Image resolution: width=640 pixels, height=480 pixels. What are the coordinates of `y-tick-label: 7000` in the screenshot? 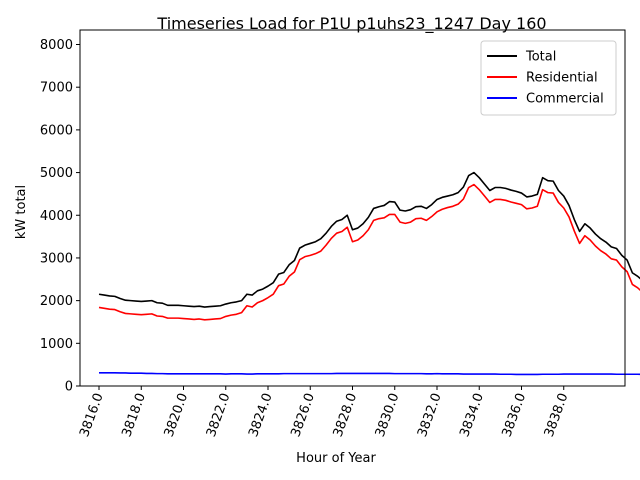 It's located at (56, 88).